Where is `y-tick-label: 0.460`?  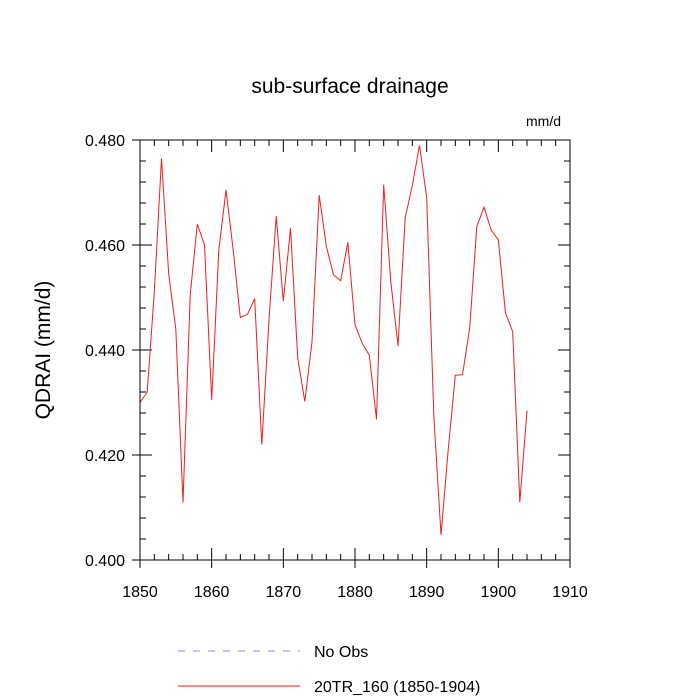 y-tick-label: 0.460 is located at coordinates (105, 246).